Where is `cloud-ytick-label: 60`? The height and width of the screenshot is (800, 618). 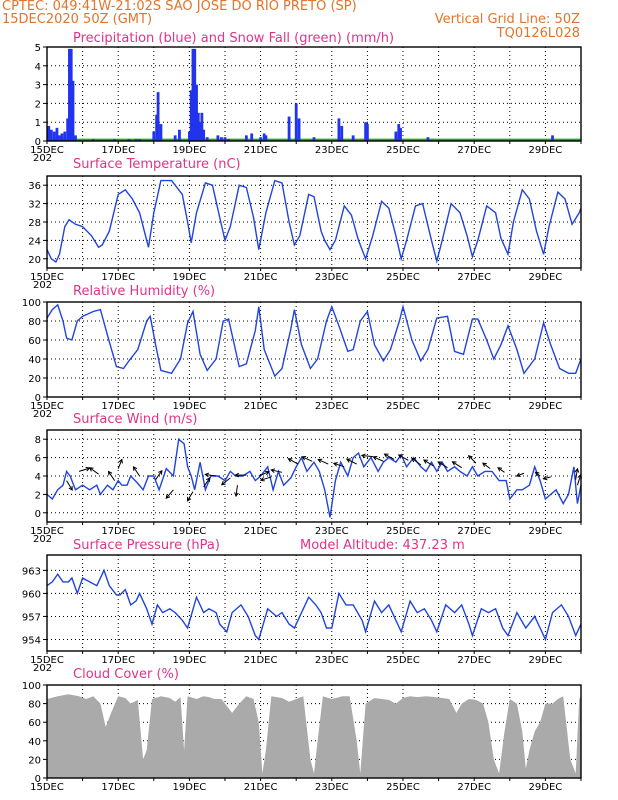 cloud-ytick-label: 60 is located at coordinates (34, 723).